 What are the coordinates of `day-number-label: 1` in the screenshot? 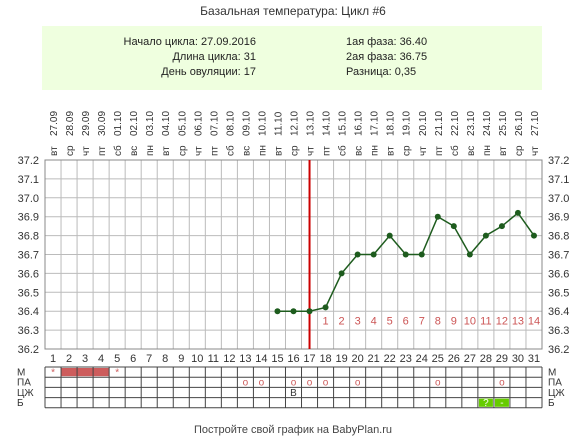 It's located at (53, 359).